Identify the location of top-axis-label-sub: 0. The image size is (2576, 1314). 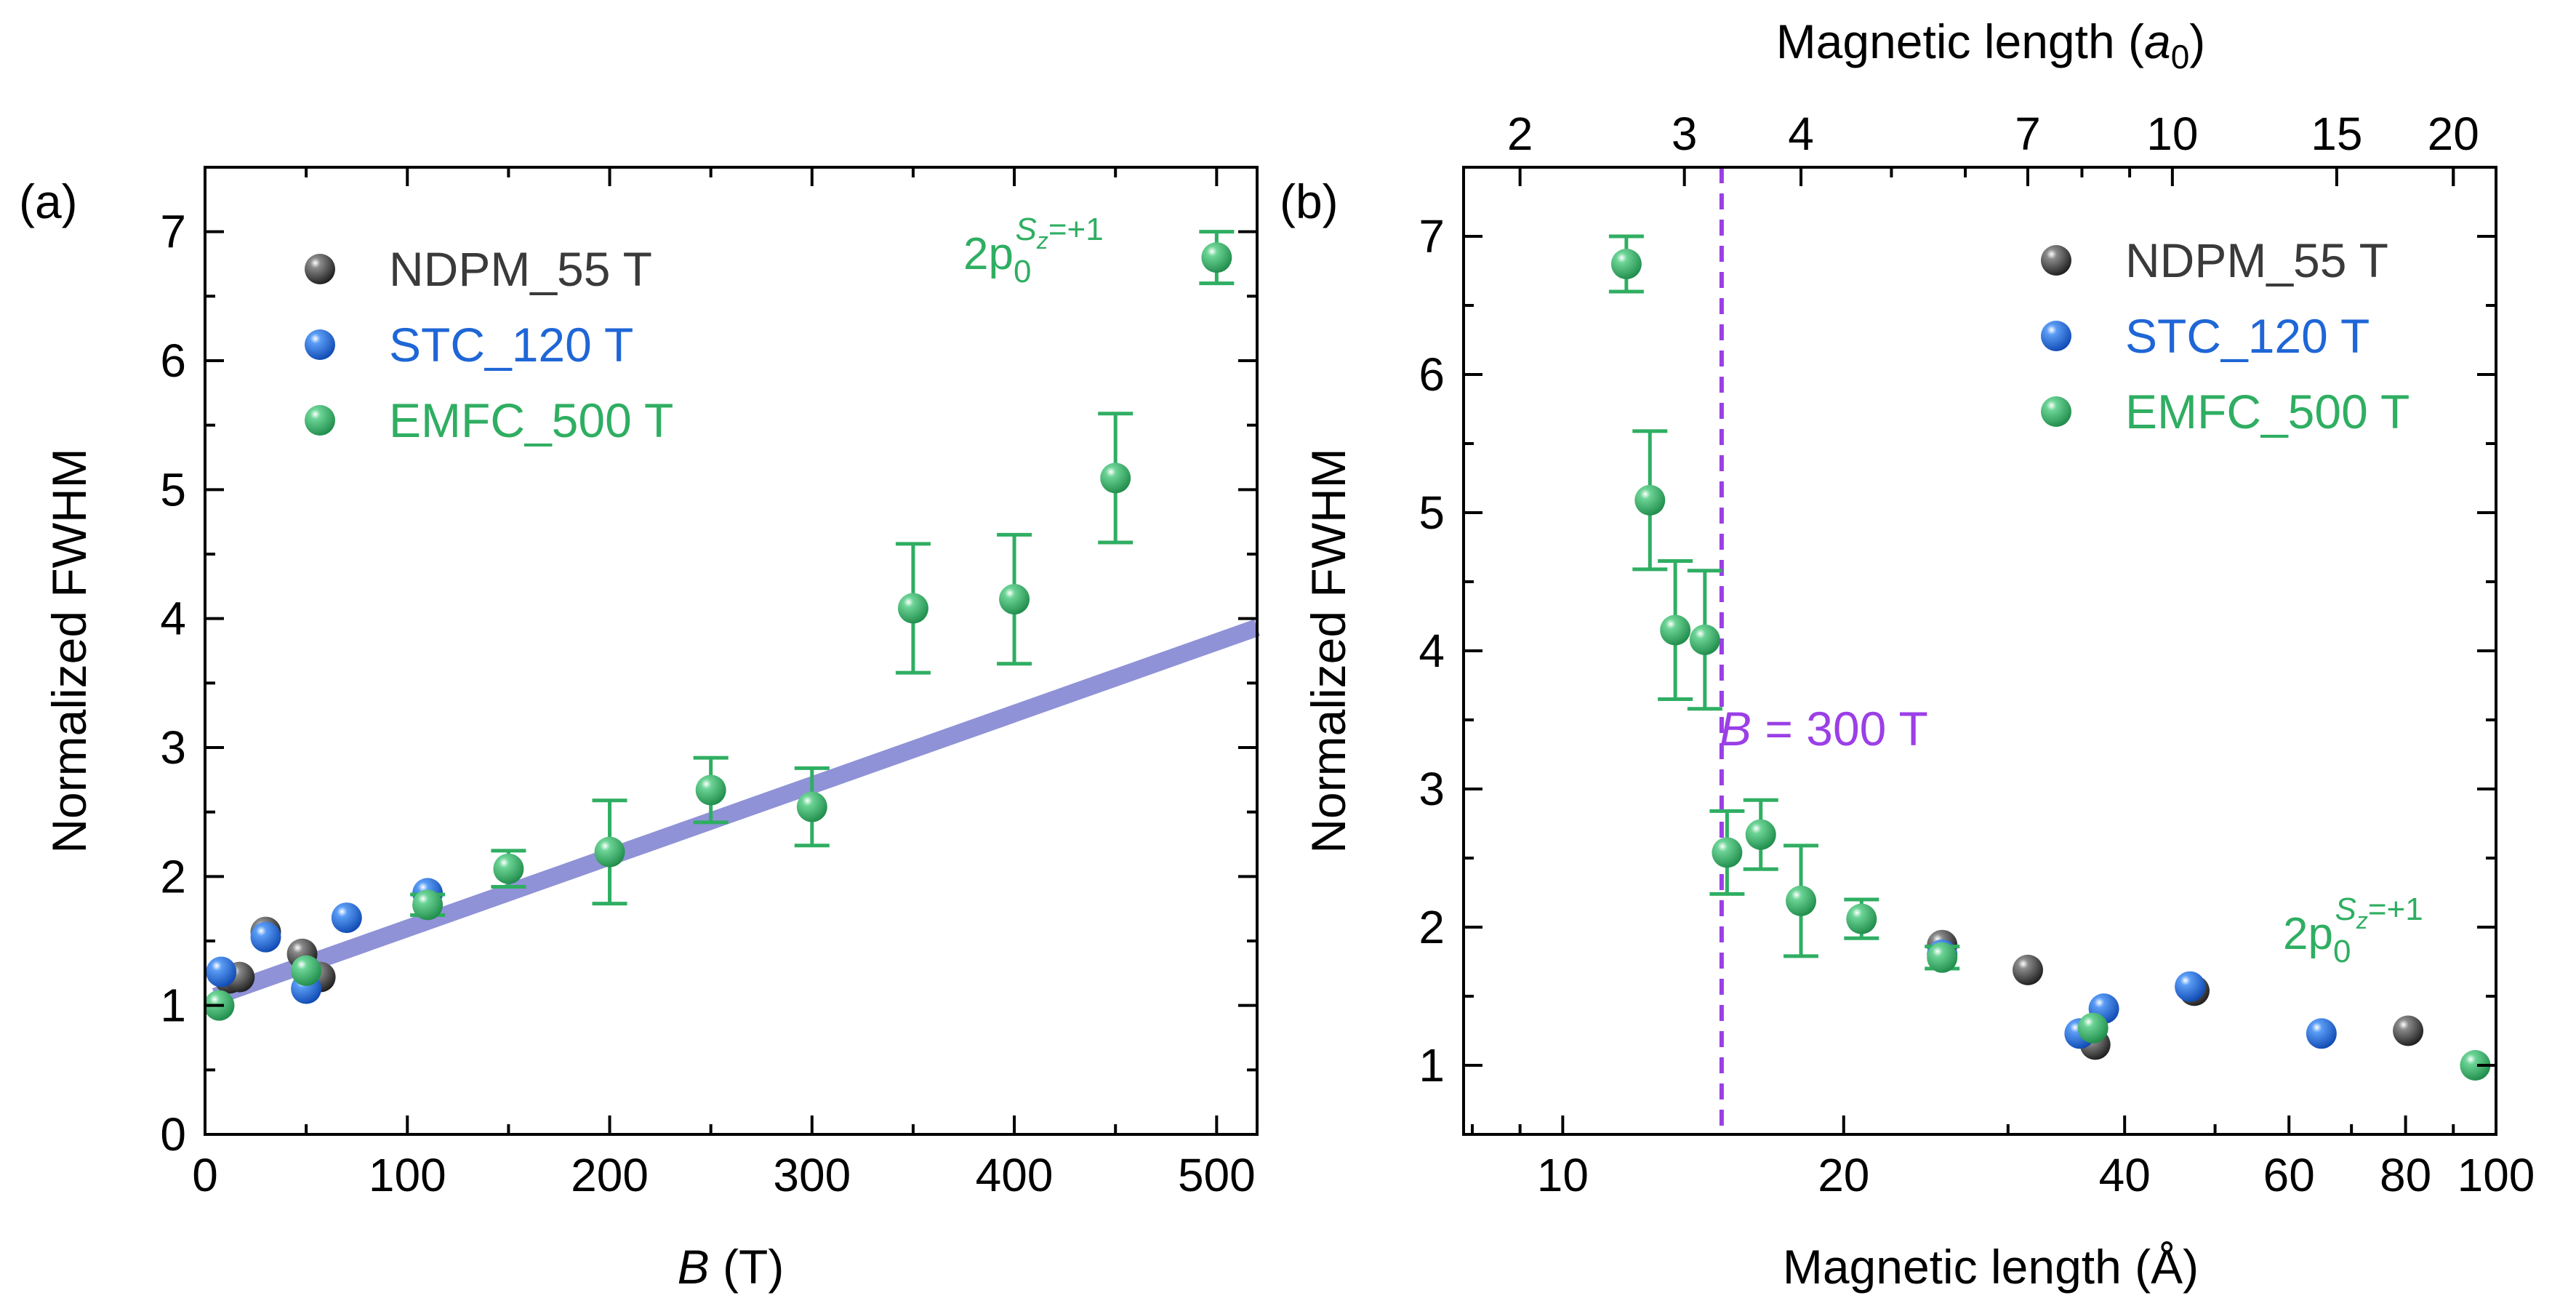
(2180, 57).